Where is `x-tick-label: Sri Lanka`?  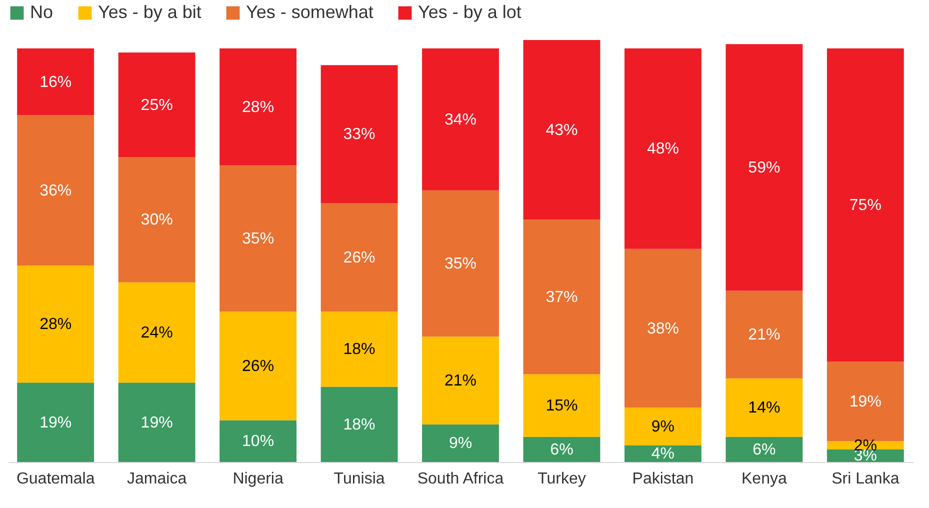
x-tick-label: Sri Lanka is located at coordinates (866, 479).